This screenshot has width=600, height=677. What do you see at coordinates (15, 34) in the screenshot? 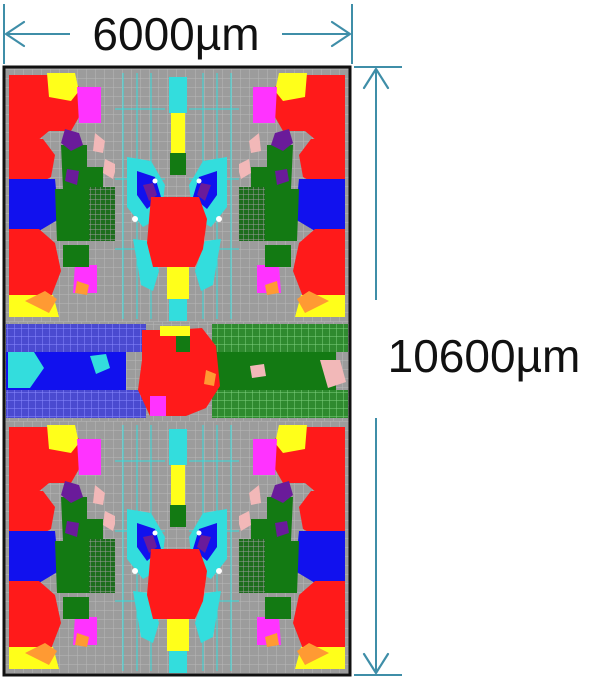
I see `width-arrow-left-icon` at bounding box center [15, 34].